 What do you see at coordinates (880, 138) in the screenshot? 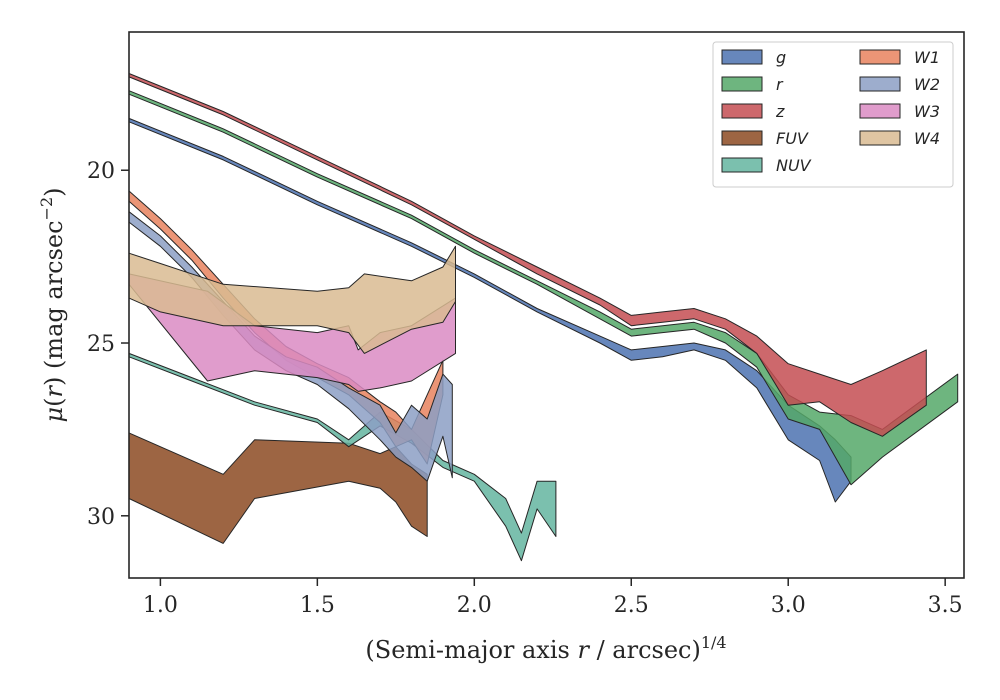
I see `legend-swatch-w4` at bounding box center [880, 138].